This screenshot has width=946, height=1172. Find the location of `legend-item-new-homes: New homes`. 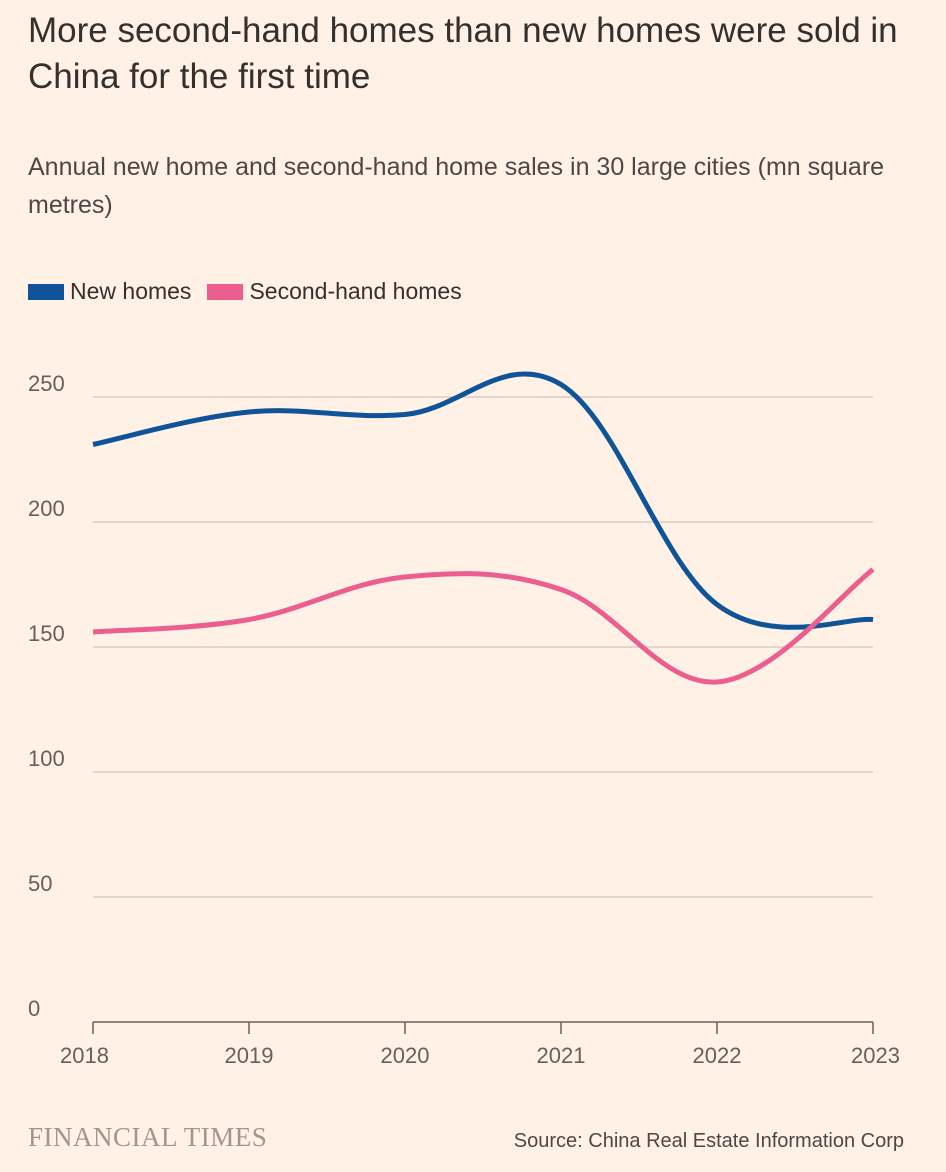

legend-item-new-homes: New homes is located at coordinates (109, 291).